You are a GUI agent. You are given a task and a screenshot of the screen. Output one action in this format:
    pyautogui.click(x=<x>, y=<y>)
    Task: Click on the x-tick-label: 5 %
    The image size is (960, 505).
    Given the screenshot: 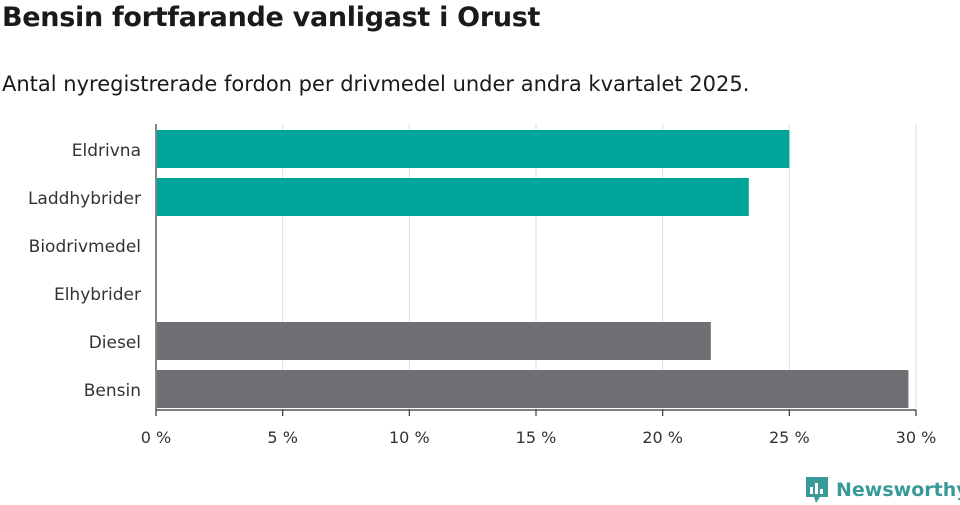 What is the action you would take?
    pyautogui.click(x=282, y=437)
    